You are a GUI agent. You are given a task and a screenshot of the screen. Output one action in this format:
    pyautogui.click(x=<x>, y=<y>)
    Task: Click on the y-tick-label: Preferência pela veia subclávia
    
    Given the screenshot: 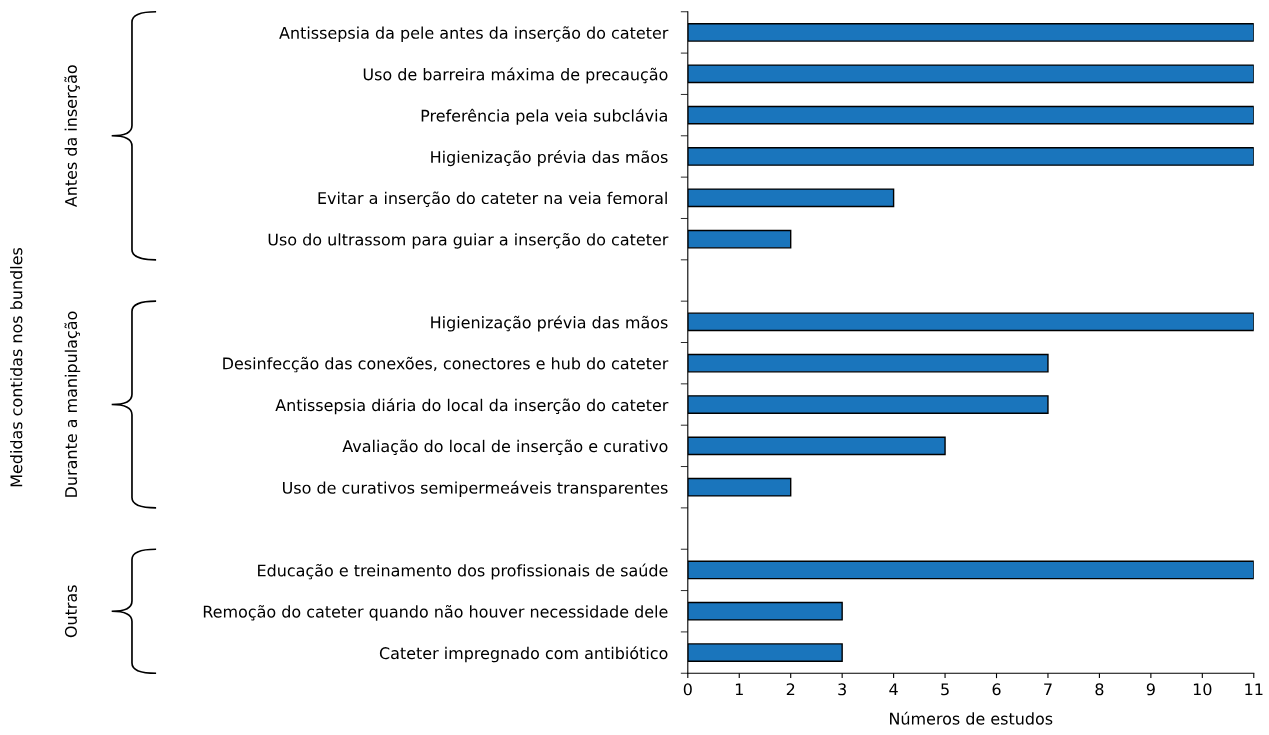 What is the action you would take?
    pyautogui.click(x=544, y=116)
    